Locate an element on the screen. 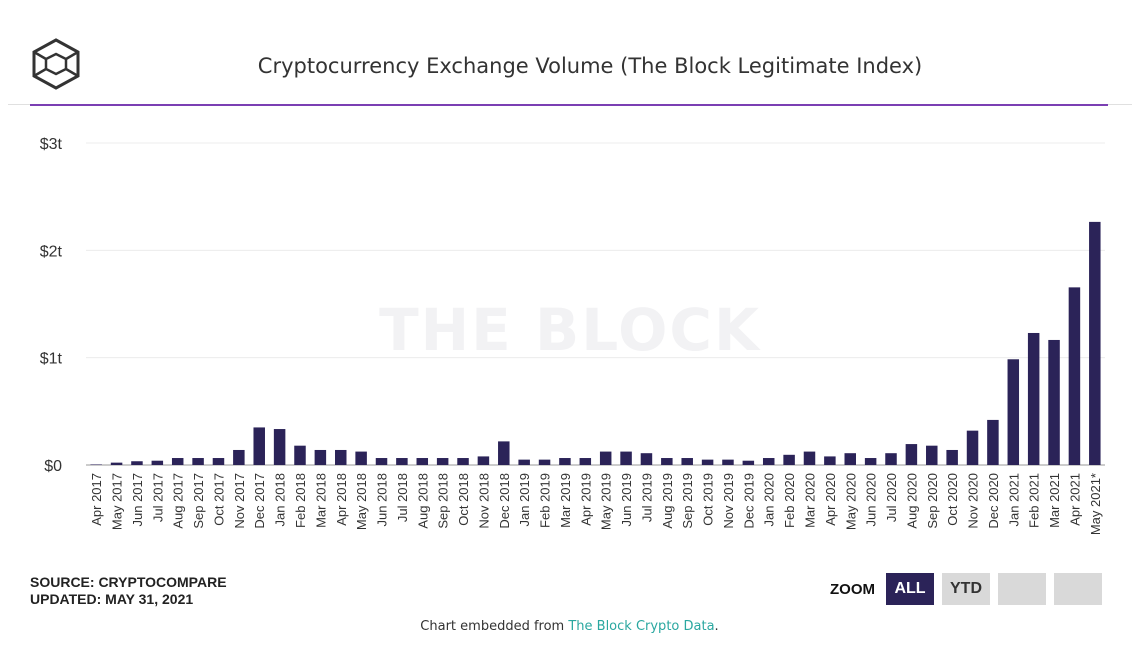 The width and height of the screenshot is (1139, 653). x-tick-label: Nov 2018 is located at coordinates (483, 501).